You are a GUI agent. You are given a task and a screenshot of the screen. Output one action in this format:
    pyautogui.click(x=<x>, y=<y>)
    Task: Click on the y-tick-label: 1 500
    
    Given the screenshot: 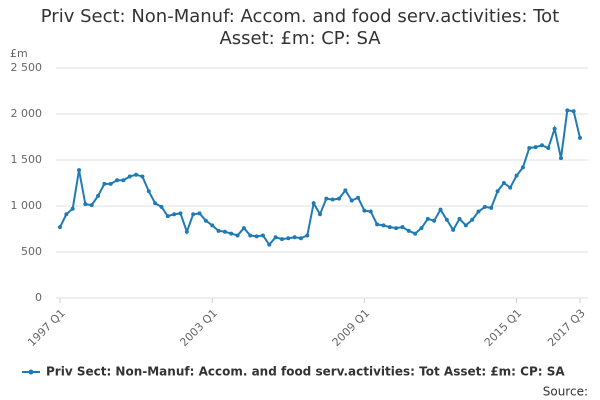 What is the action you would take?
    pyautogui.click(x=27, y=159)
    